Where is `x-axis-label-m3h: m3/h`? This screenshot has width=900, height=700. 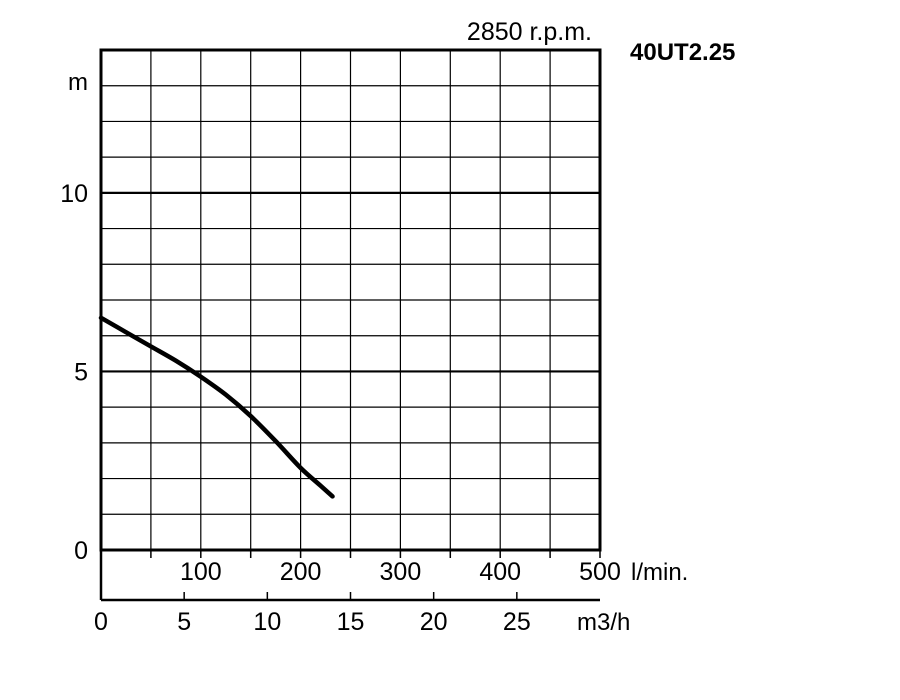 x-axis-label-m3h: m3/h is located at coordinates (603, 622).